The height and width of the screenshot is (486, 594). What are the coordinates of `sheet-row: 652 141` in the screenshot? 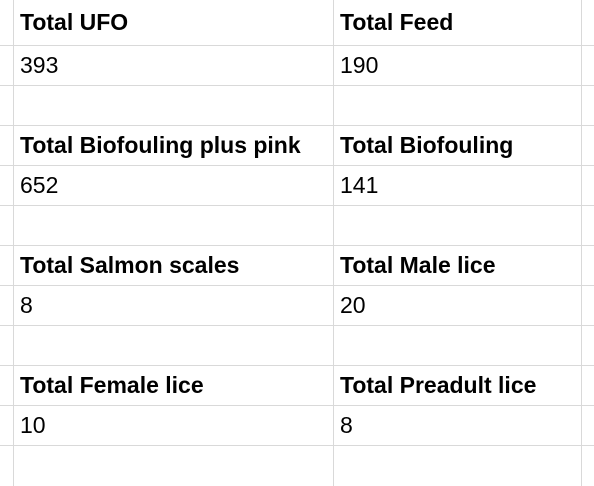 It's located at (297, 186).